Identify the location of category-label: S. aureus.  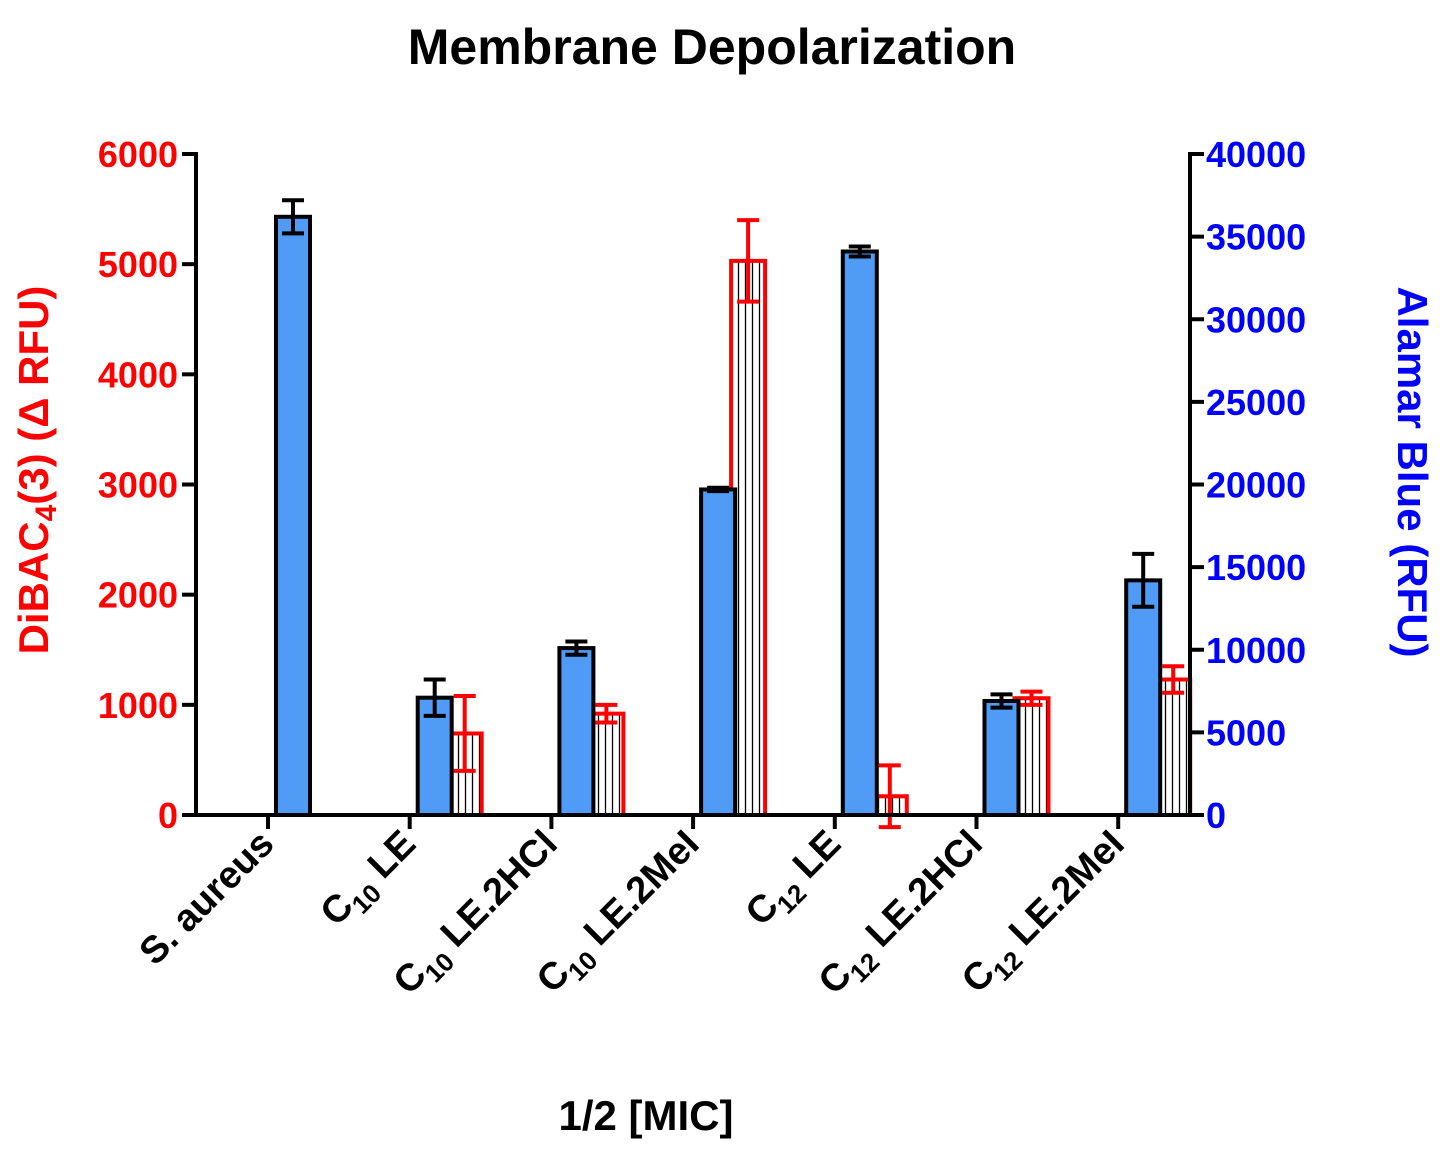
(207, 898).